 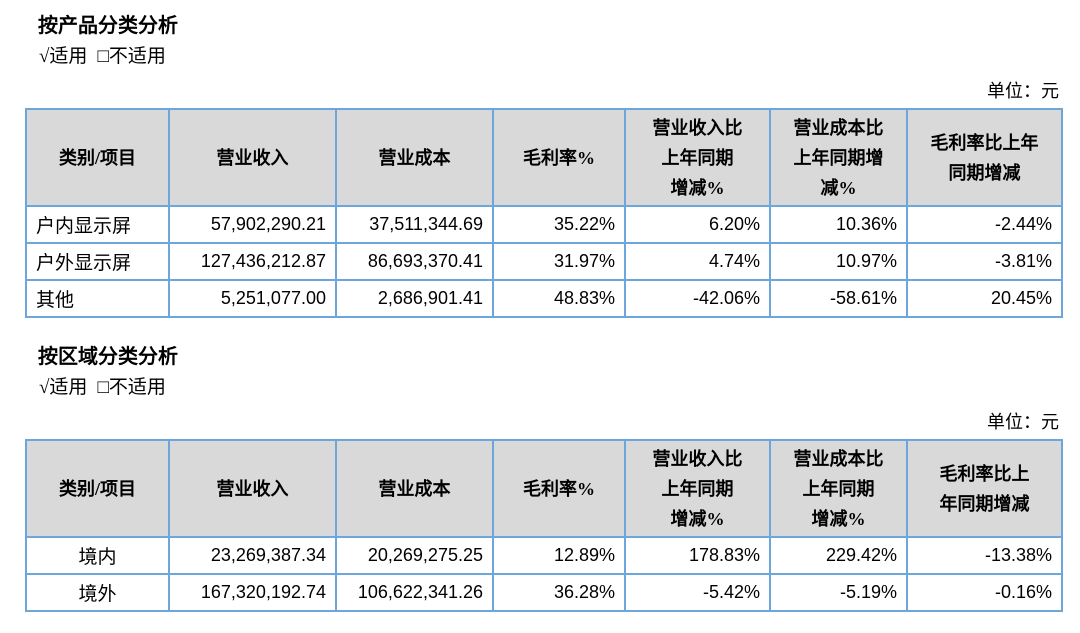 What do you see at coordinates (559, 592) in the screenshot?
I see `gross-margin-value: 36.28%` at bounding box center [559, 592].